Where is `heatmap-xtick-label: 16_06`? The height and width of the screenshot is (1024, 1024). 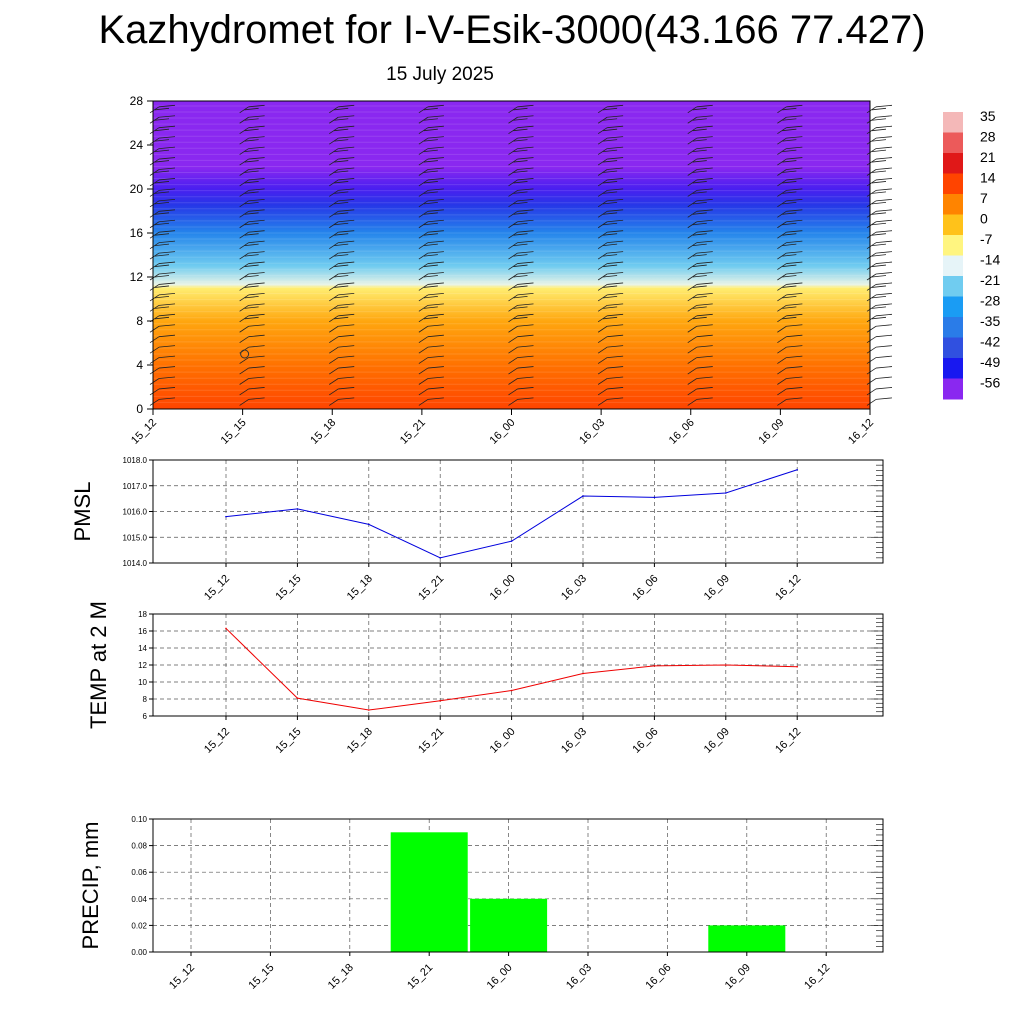
heatmap-xtick-label: 16_06 is located at coordinates (682, 432).